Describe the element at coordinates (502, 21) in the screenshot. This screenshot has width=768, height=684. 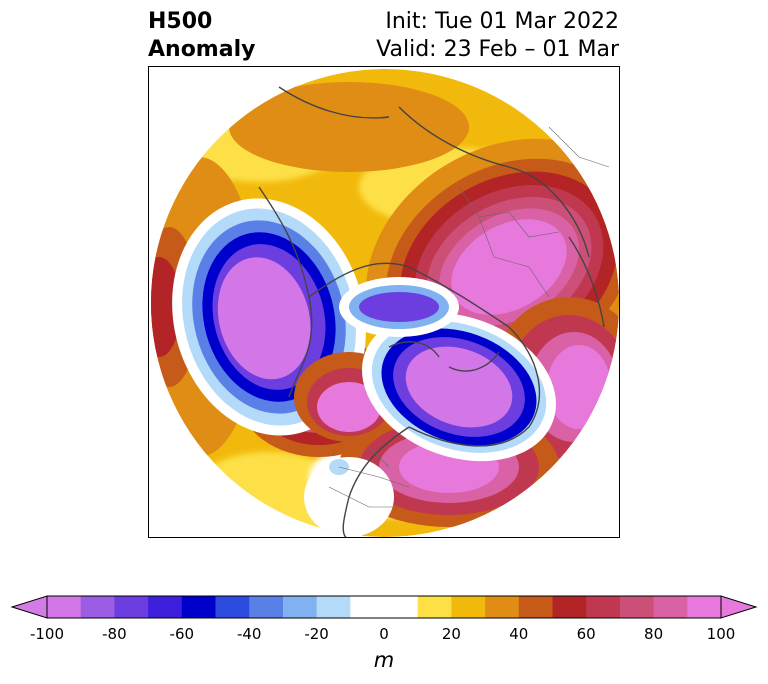
I see `init-date: Init: Tue 01 Mar 2022` at that location.